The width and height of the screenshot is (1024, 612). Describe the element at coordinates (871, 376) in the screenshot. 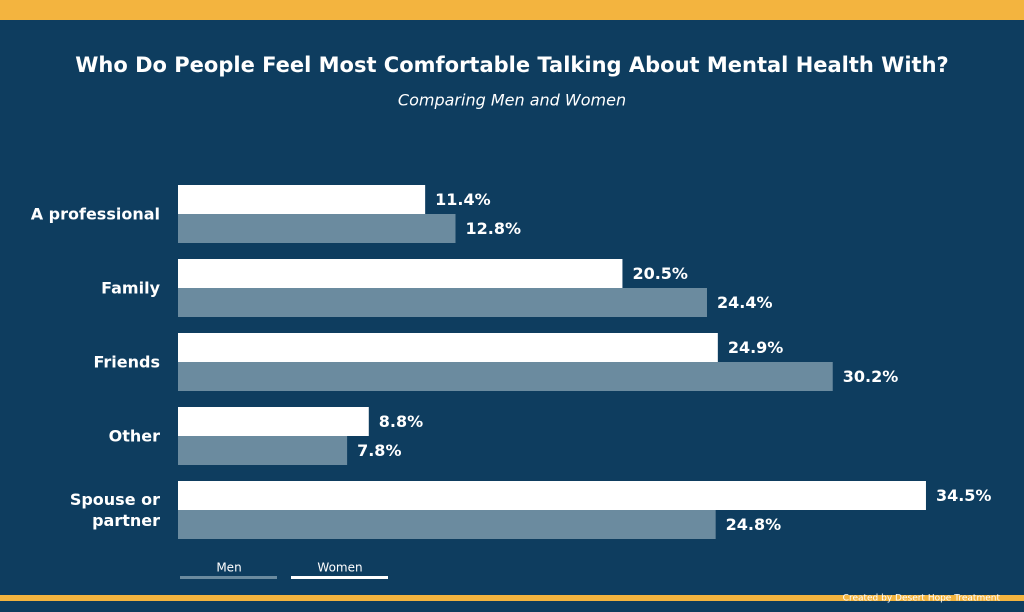

I see `value-label: 30.2%` at that location.